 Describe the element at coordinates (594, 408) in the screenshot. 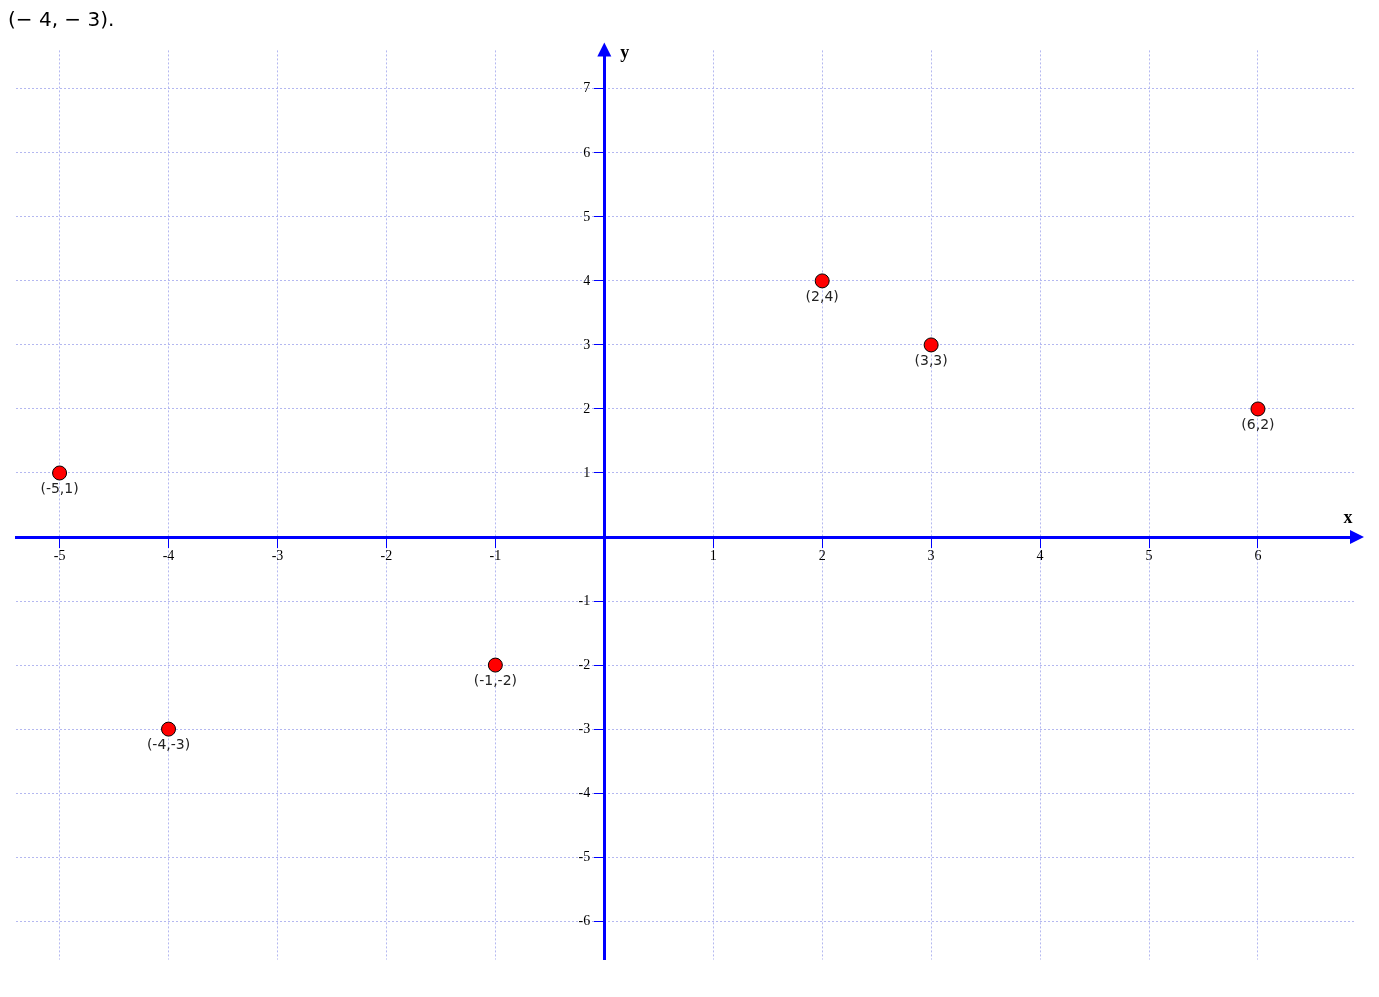

I see `y-tick-label: 2` at that location.